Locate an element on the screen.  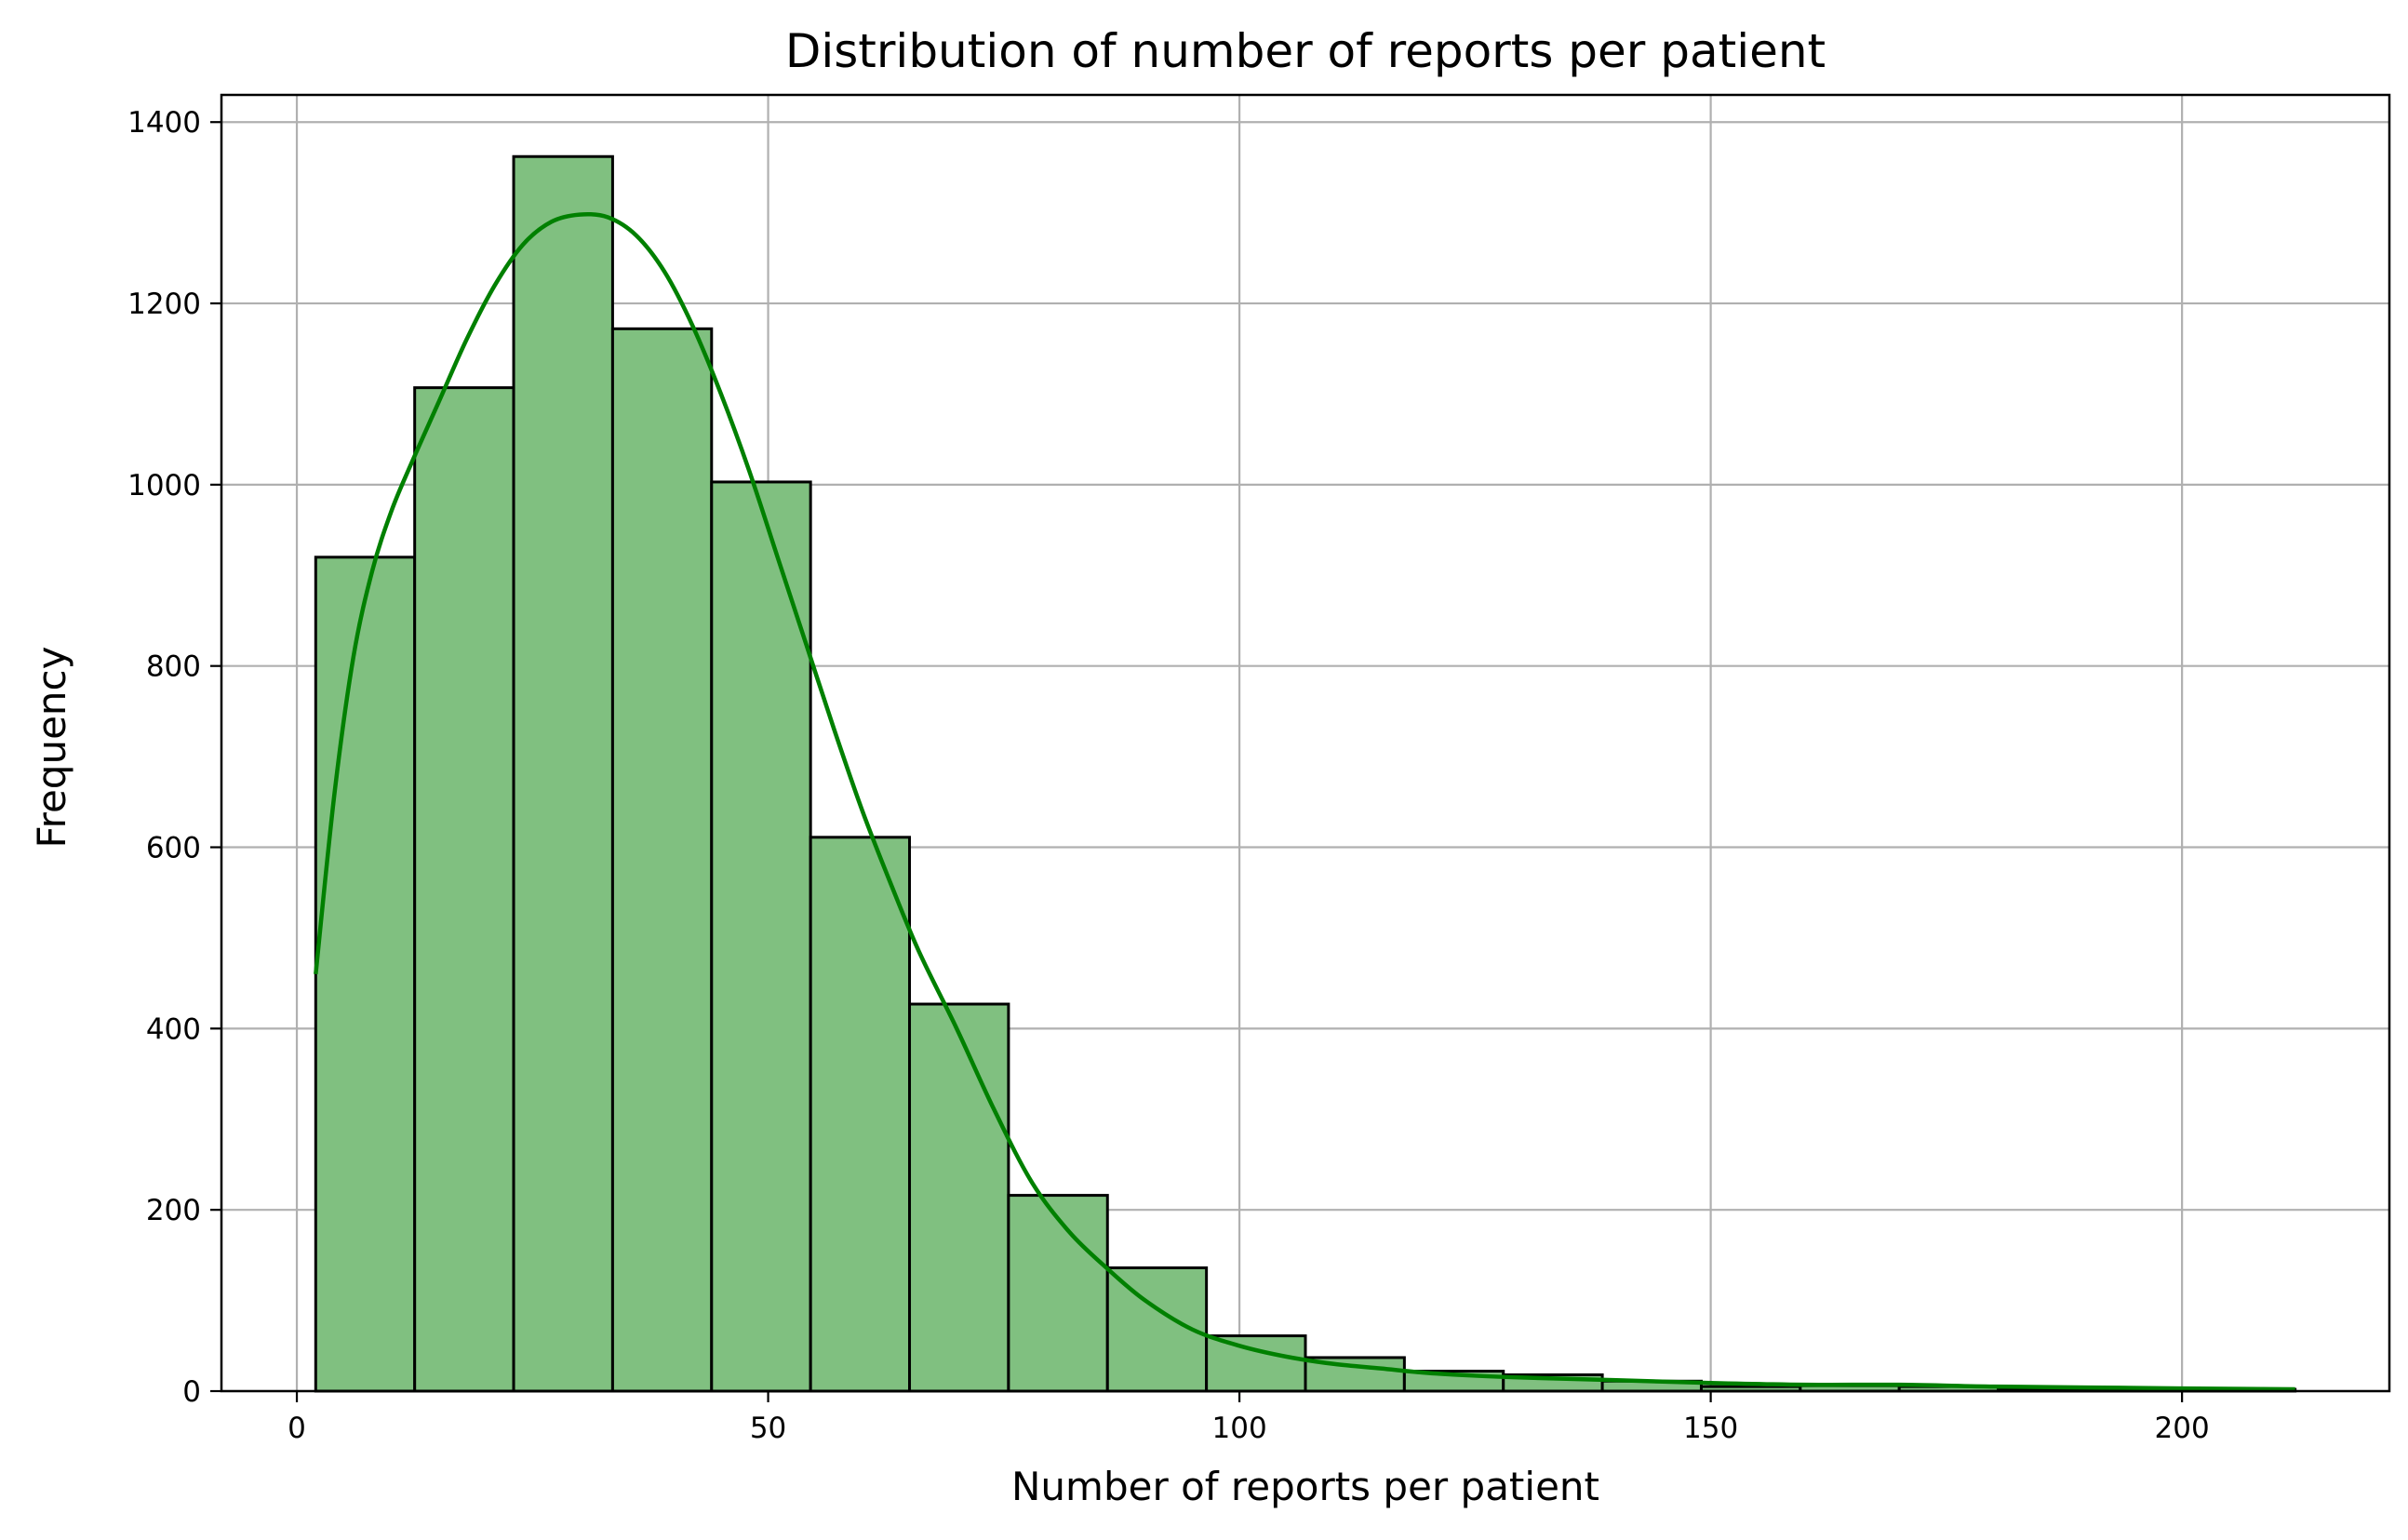
y-tick-label-4: 800 is located at coordinates (173, 667).